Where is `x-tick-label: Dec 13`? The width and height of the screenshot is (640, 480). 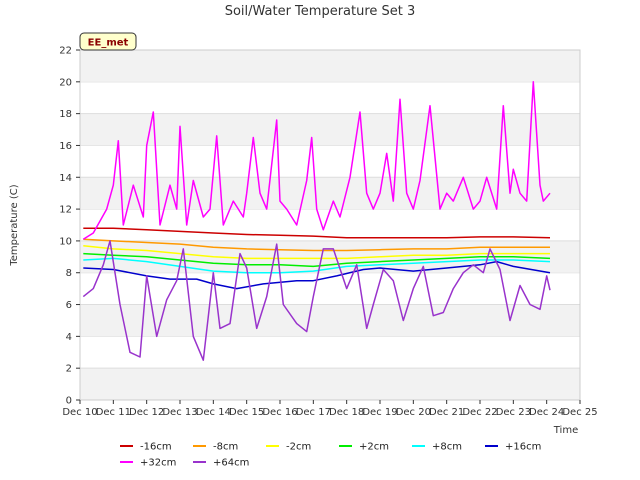 x-tick-label: Dec 13 is located at coordinates (179, 412).